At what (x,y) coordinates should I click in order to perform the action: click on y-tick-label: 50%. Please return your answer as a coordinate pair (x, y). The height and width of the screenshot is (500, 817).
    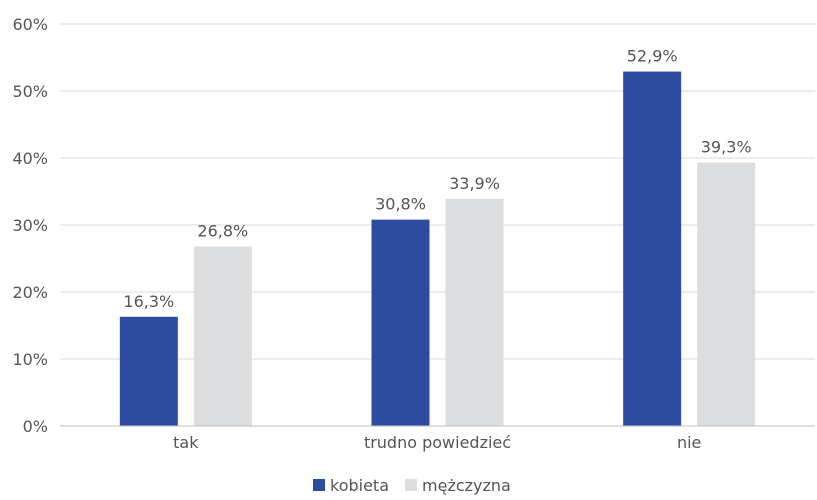
    Looking at the image, I should click on (30, 91).